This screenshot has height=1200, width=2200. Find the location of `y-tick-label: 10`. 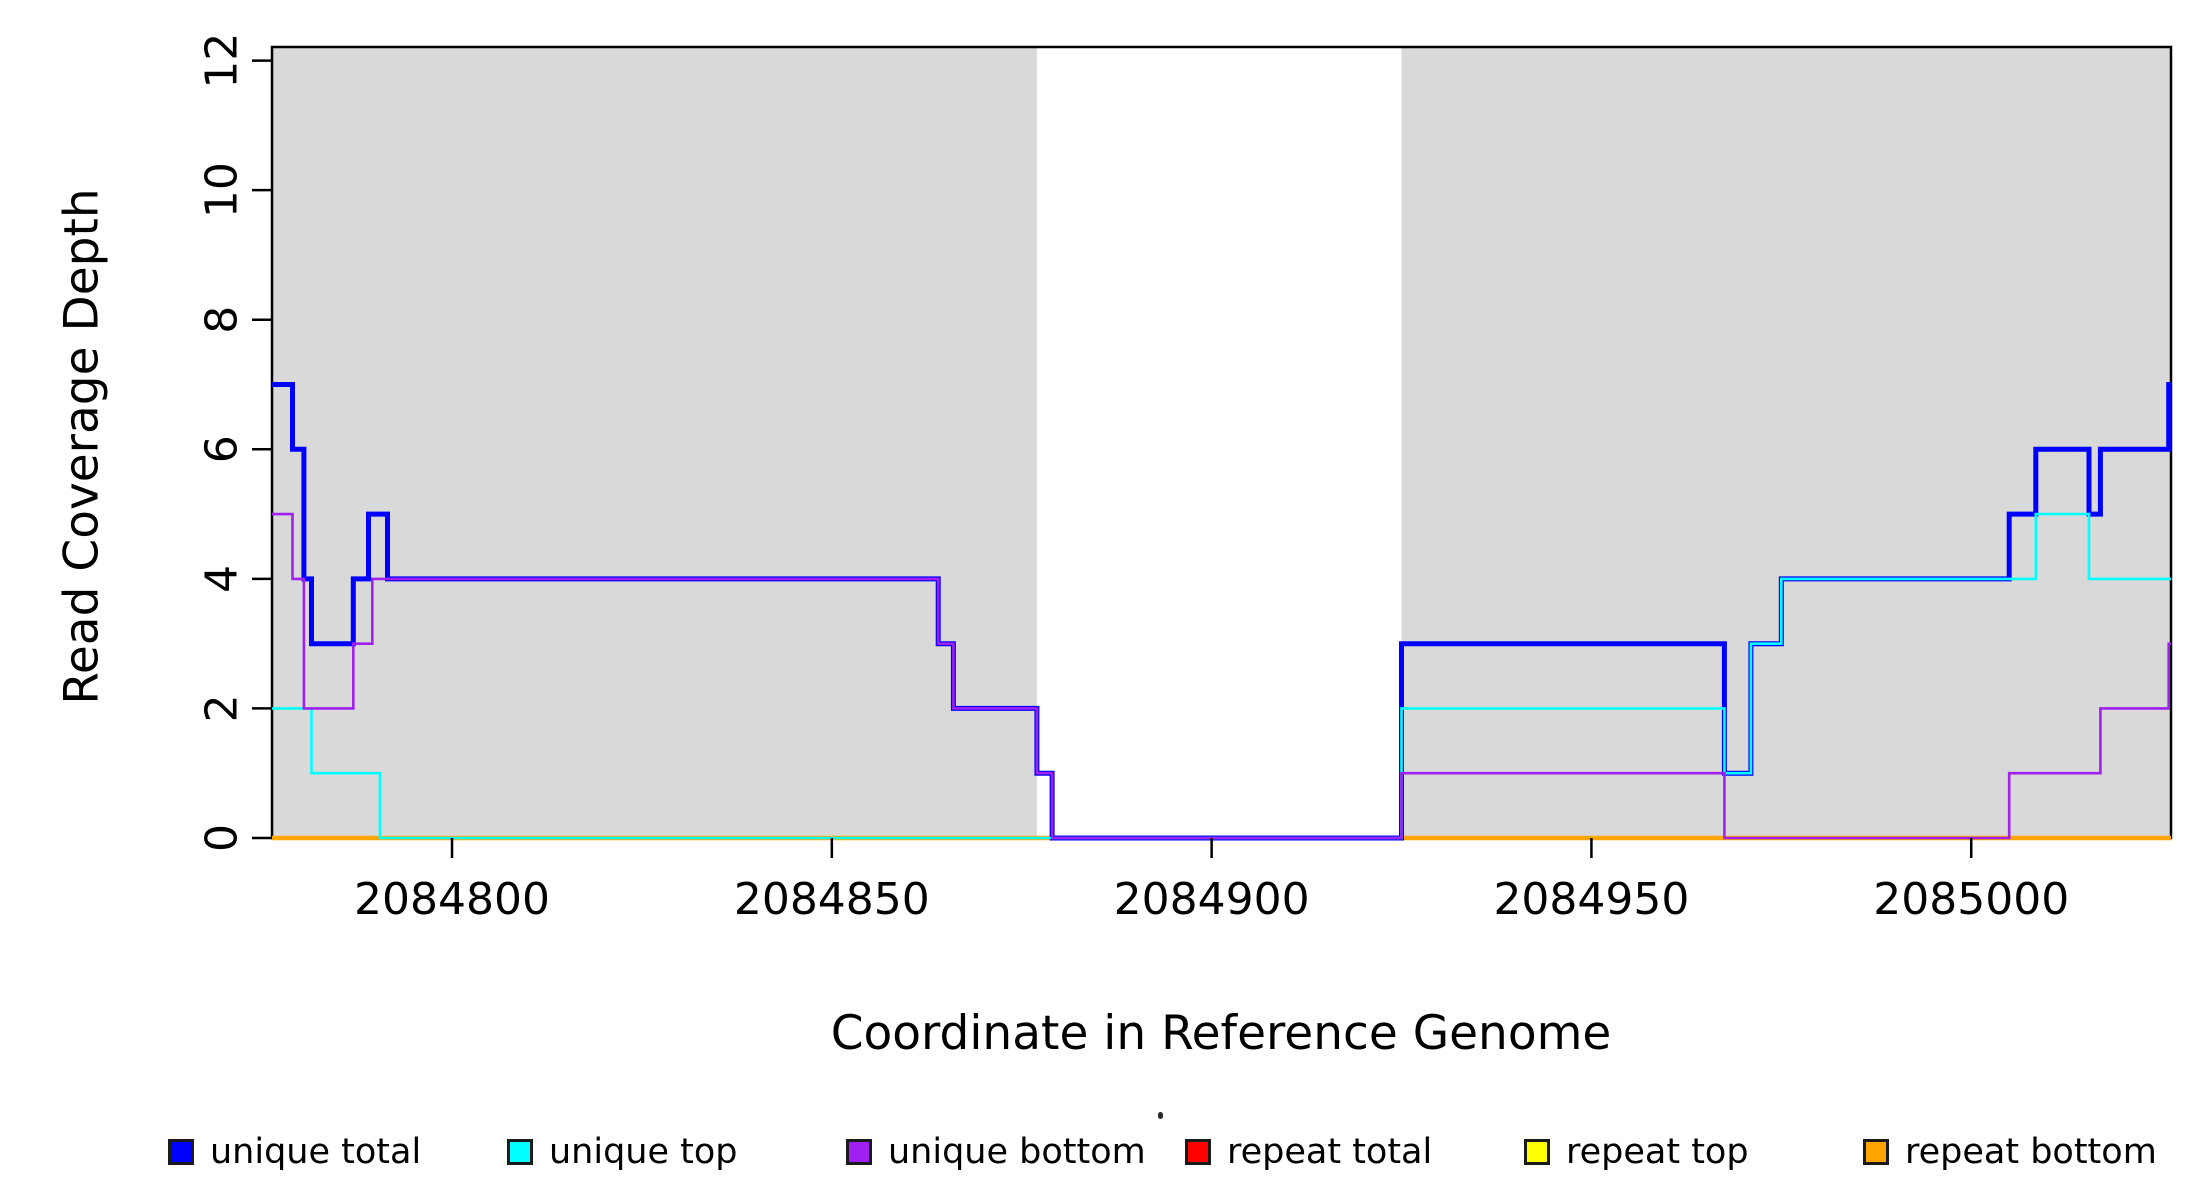

y-tick-label: 10 is located at coordinates (222, 190).